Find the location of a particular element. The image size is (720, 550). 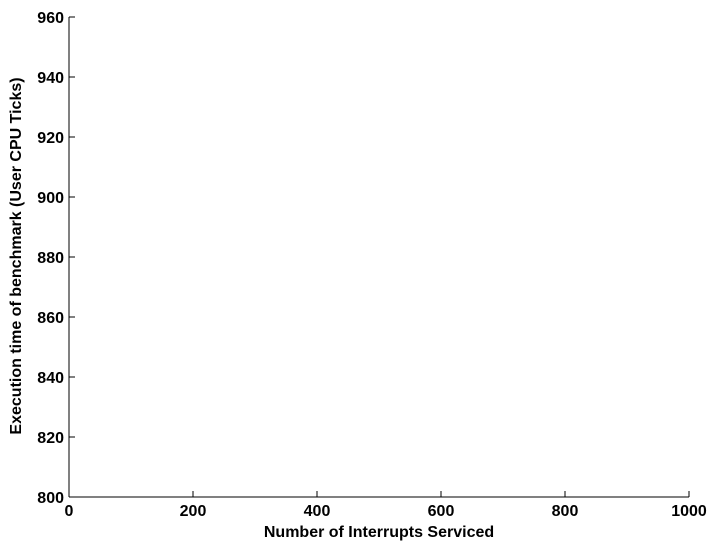

y-tick-label: 920 is located at coordinates (50, 138).